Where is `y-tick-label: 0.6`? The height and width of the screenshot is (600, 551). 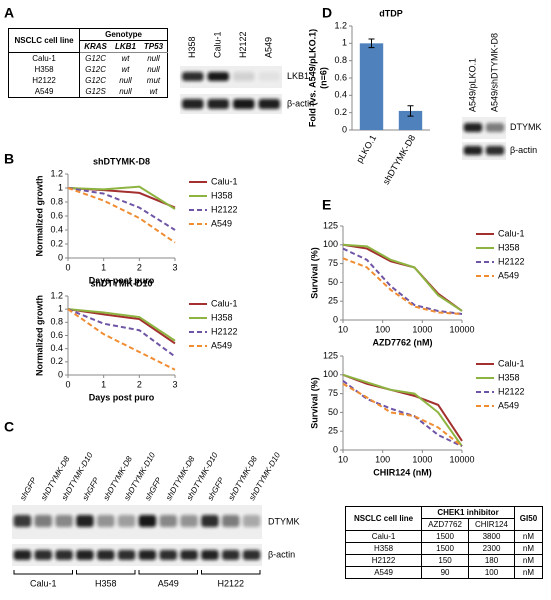 y-tick-label: 0.6 is located at coordinates (56, 335).